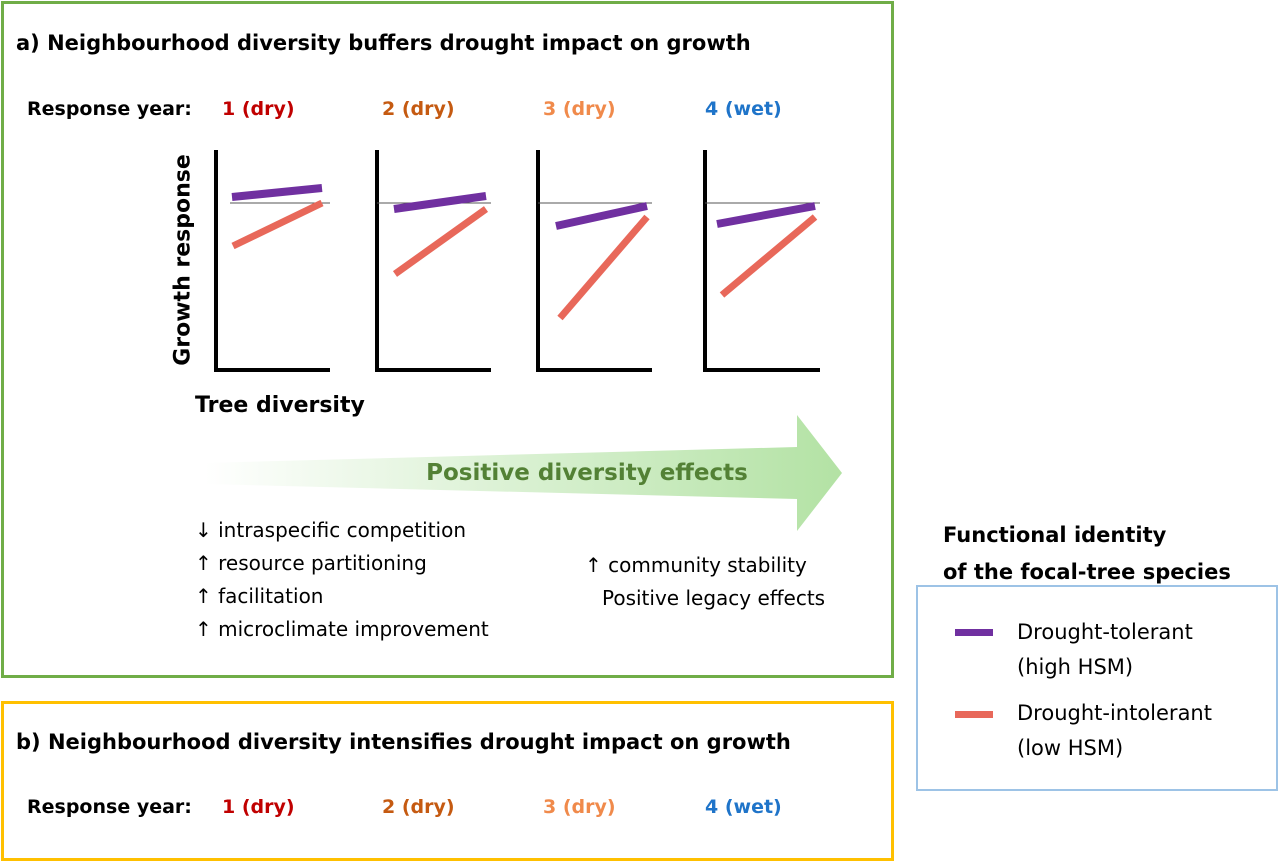 This screenshot has height=861, width=1280. What do you see at coordinates (418, 109) in the screenshot?
I see `panel-a-year-2: 2 (dry)` at bounding box center [418, 109].